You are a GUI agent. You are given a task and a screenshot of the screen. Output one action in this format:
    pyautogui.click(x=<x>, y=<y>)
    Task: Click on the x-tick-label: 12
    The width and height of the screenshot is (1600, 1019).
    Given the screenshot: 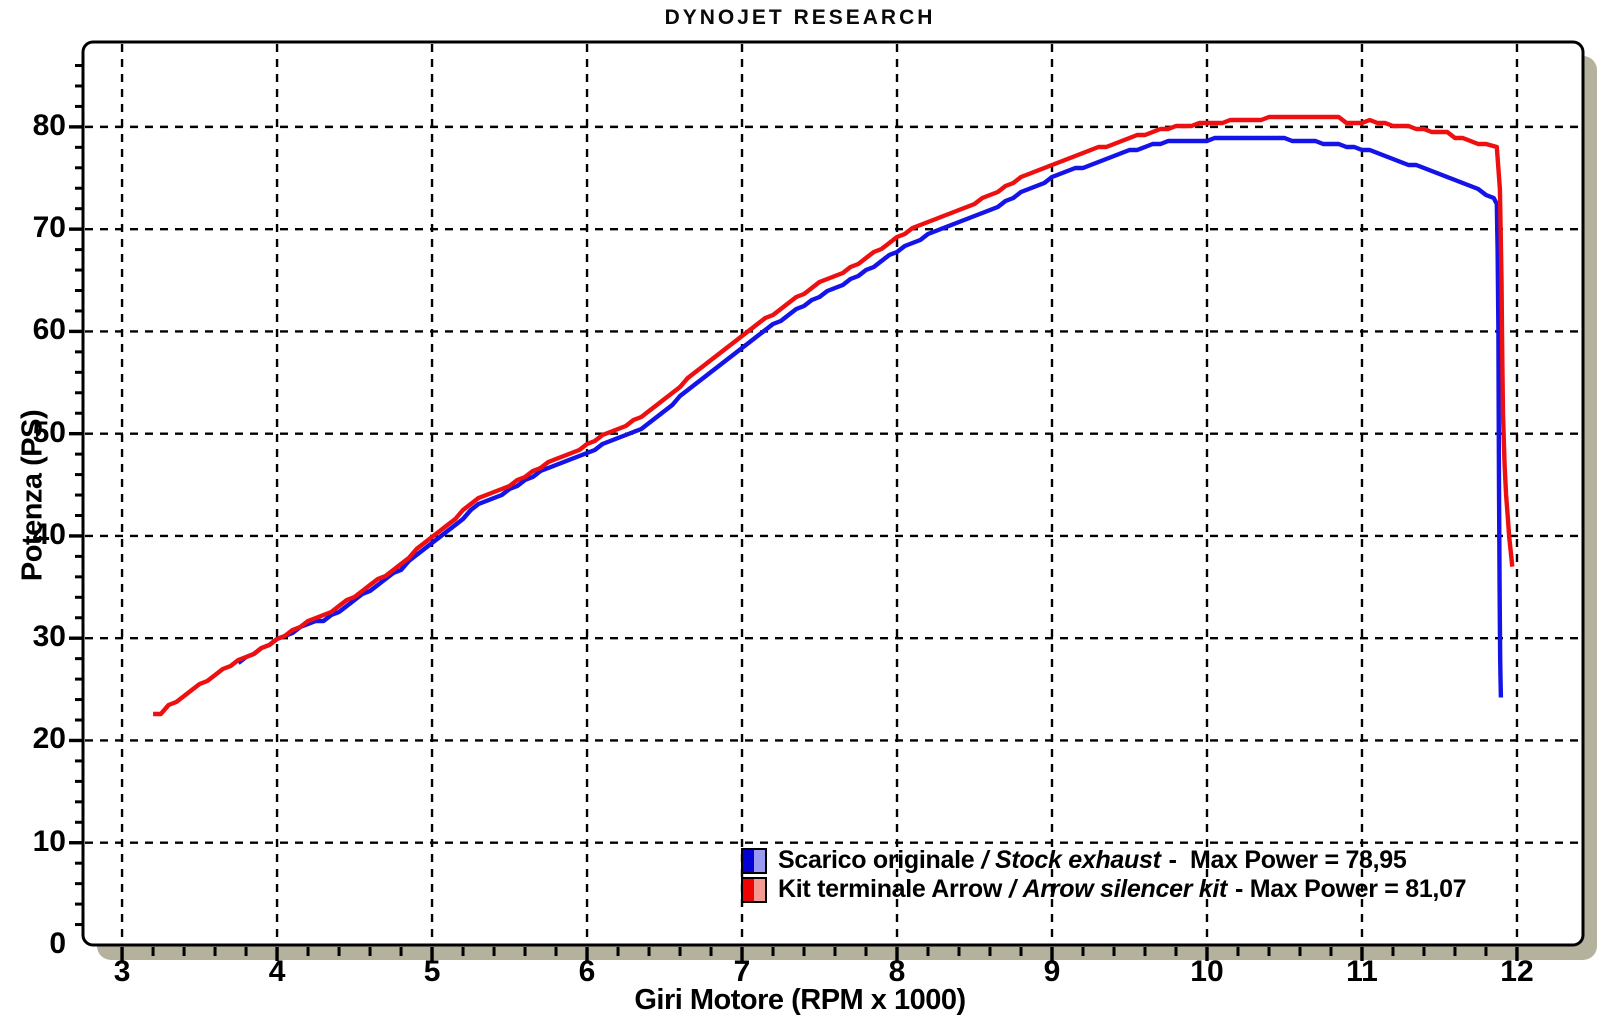 What is the action you would take?
    pyautogui.click(x=1517, y=971)
    